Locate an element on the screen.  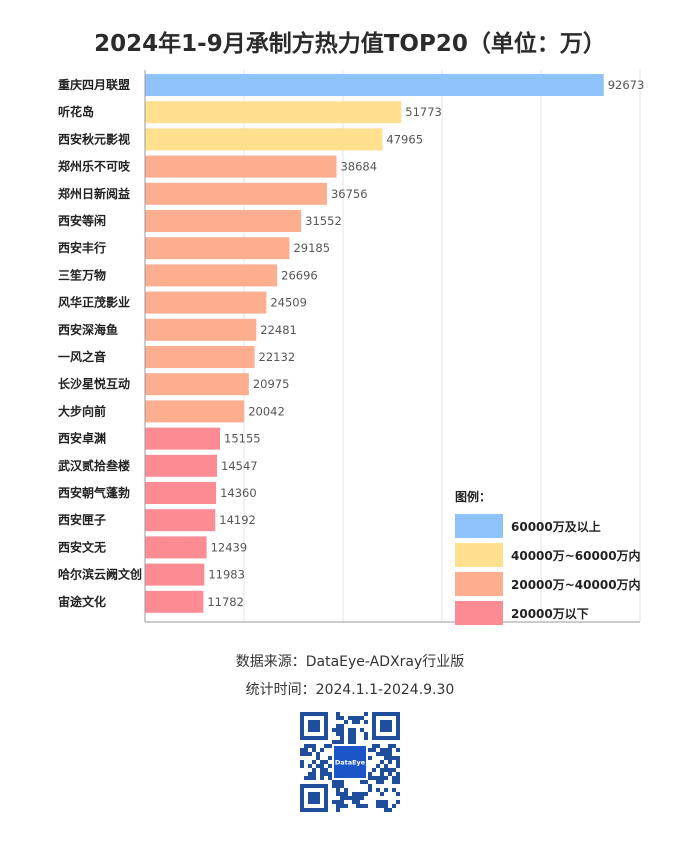
qr-logo-box is located at coordinates (350, 762).